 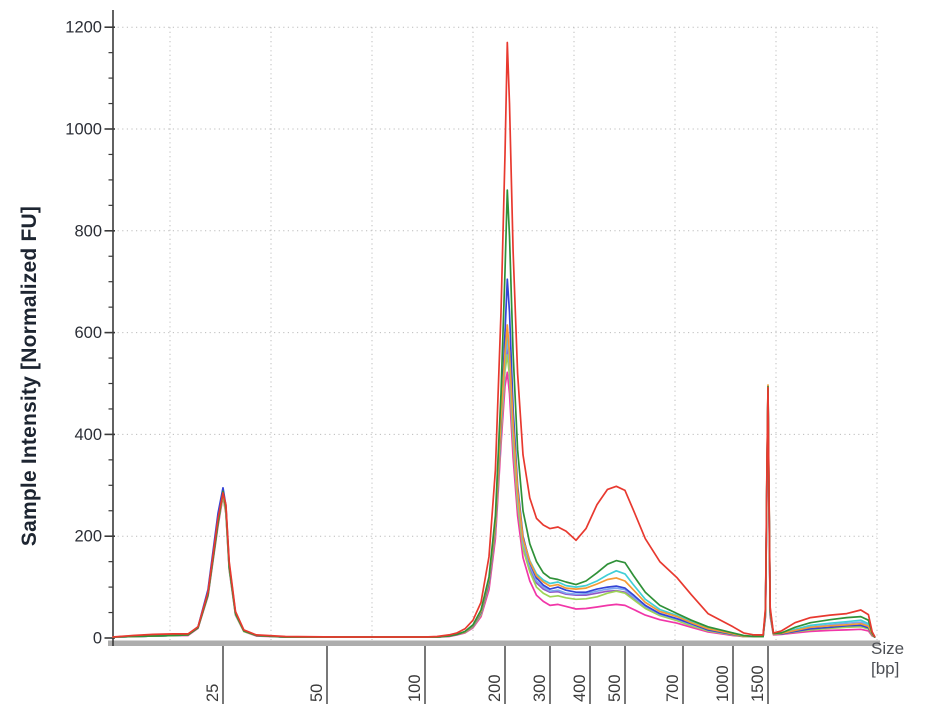 I want to click on x-tick-label: 50, so click(x=317, y=693).